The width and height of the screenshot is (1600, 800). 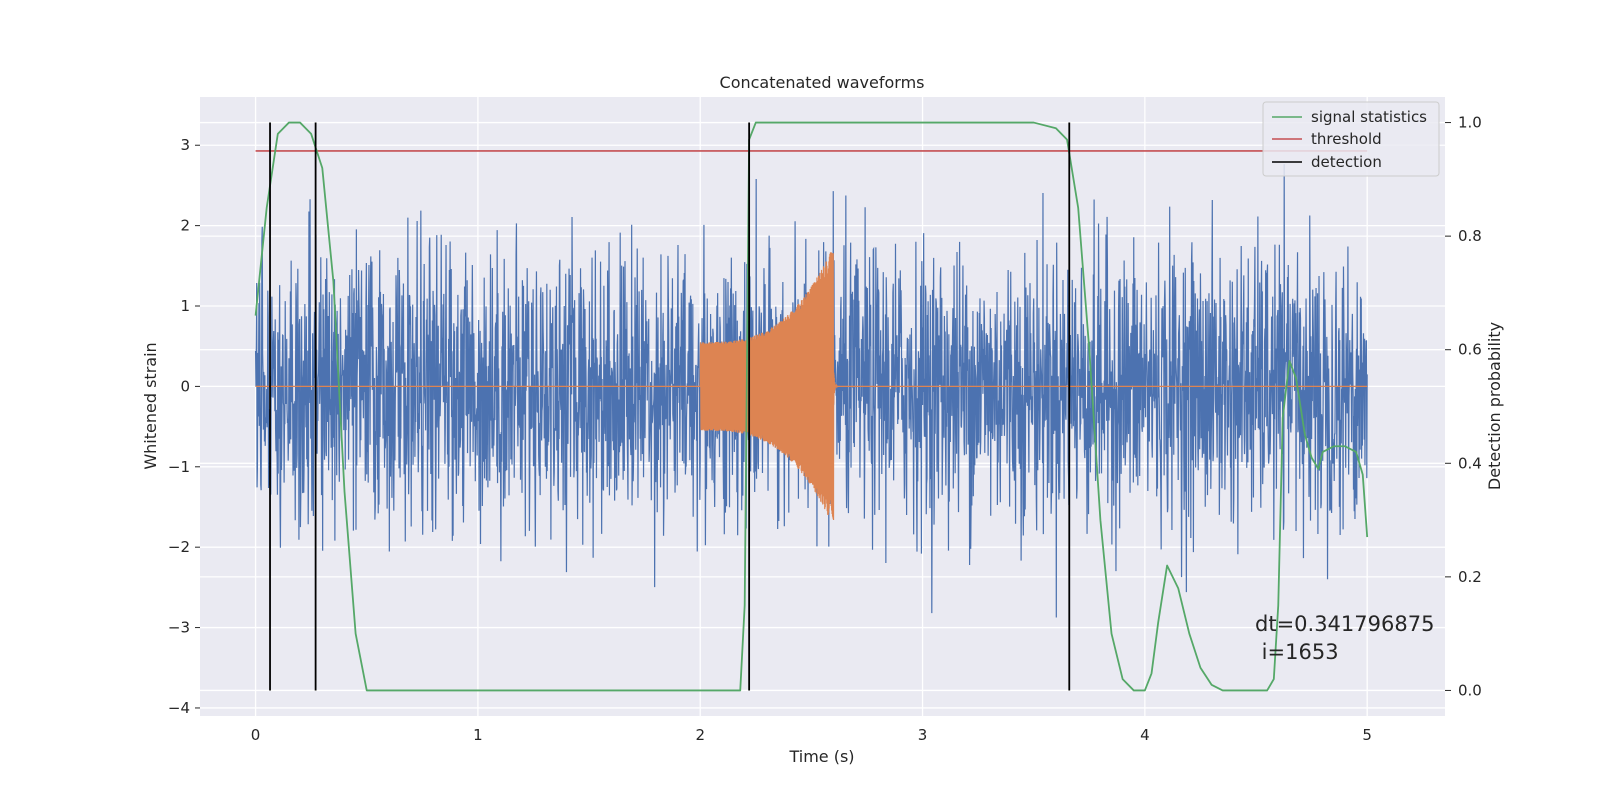 What do you see at coordinates (822, 82) in the screenshot?
I see `chart-title: Concatenated waveforms` at bounding box center [822, 82].